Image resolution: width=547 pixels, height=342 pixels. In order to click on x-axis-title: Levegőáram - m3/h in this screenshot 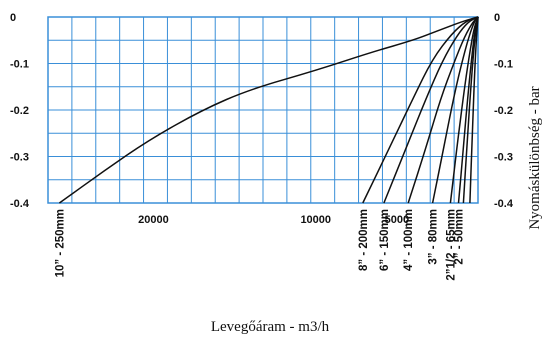, I will do `click(270, 327)`.